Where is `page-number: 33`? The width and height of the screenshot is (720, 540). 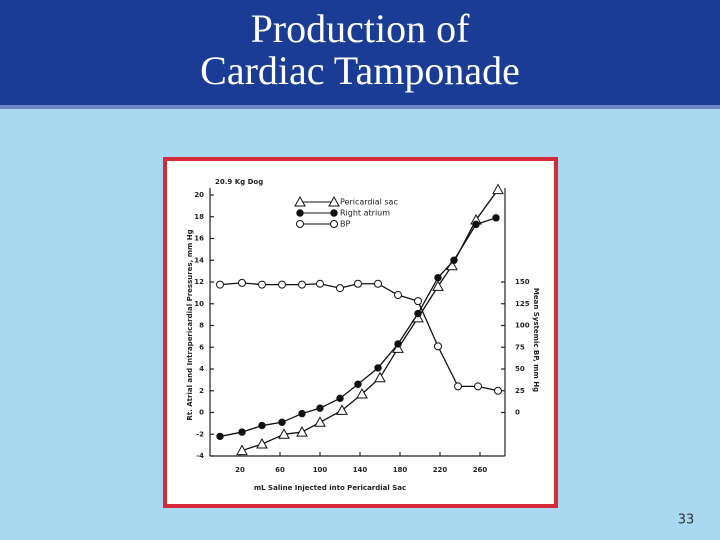
page-number: 33 is located at coordinates (686, 520).